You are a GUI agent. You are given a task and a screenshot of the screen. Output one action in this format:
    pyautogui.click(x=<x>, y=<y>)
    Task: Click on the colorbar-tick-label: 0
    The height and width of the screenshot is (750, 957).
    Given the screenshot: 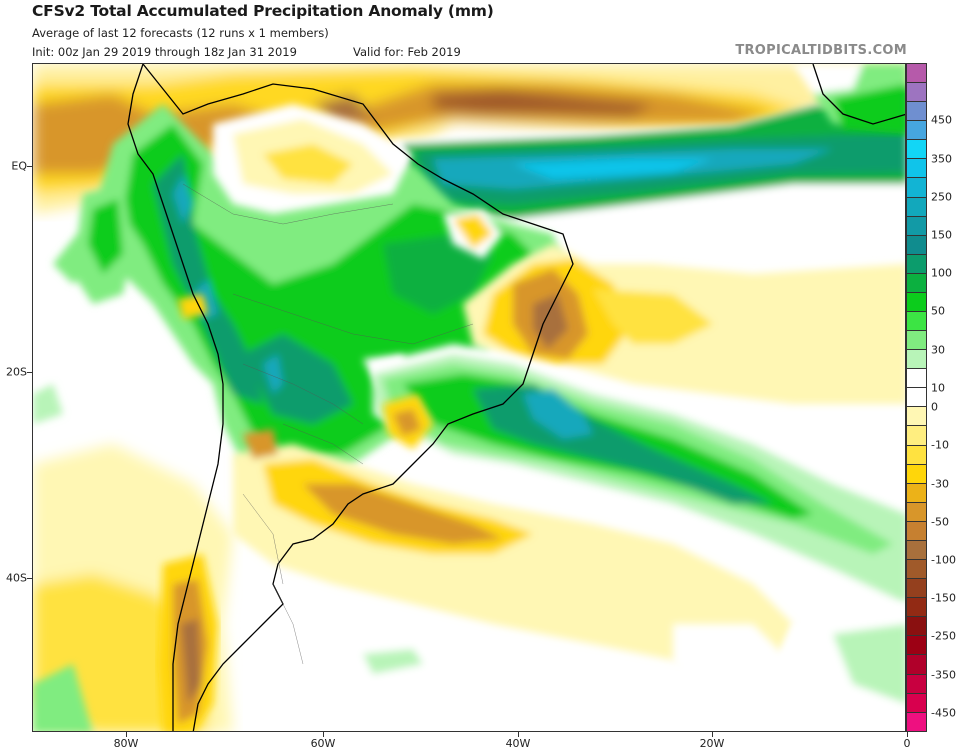 What is the action you would take?
    pyautogui.click(x=934, y=407)
    